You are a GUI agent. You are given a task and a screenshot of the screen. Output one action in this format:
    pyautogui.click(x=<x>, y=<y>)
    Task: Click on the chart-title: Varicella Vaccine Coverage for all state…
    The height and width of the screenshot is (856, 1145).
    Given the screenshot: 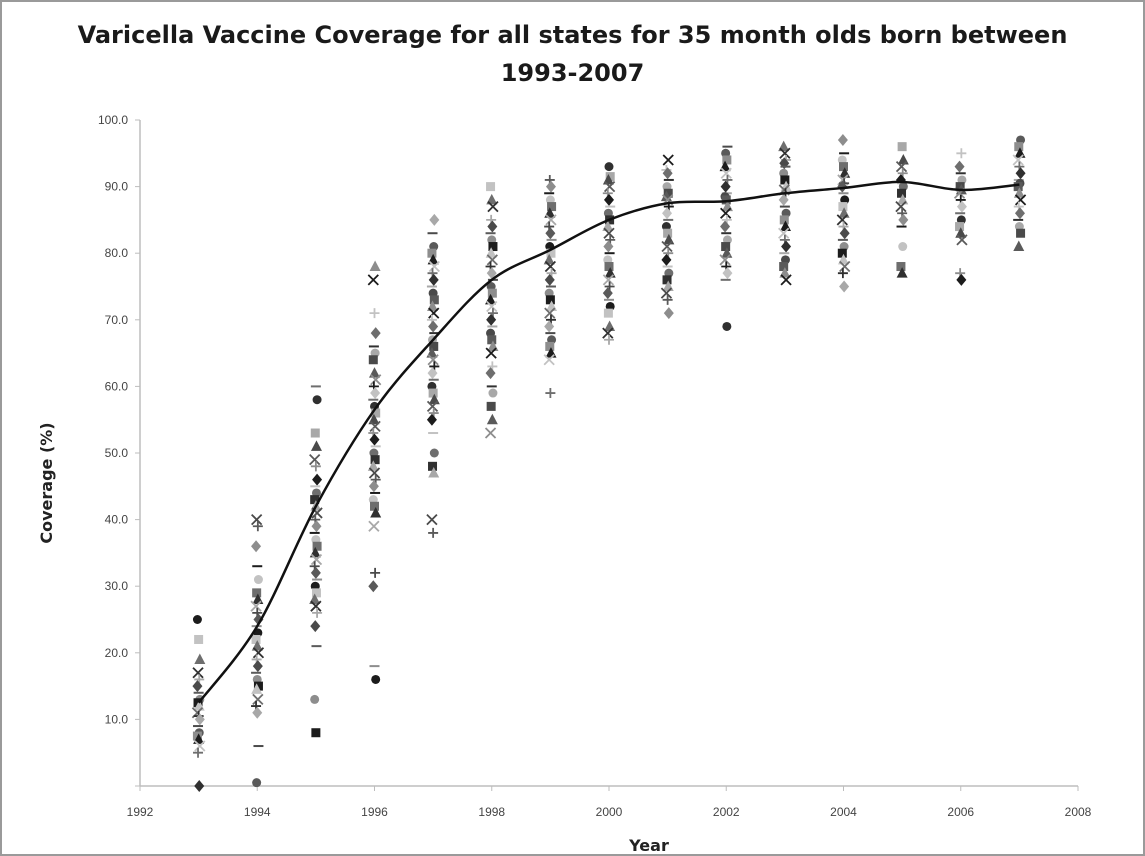 What is the action you would take?
    pyautogui.click(x=572, y=54)
    